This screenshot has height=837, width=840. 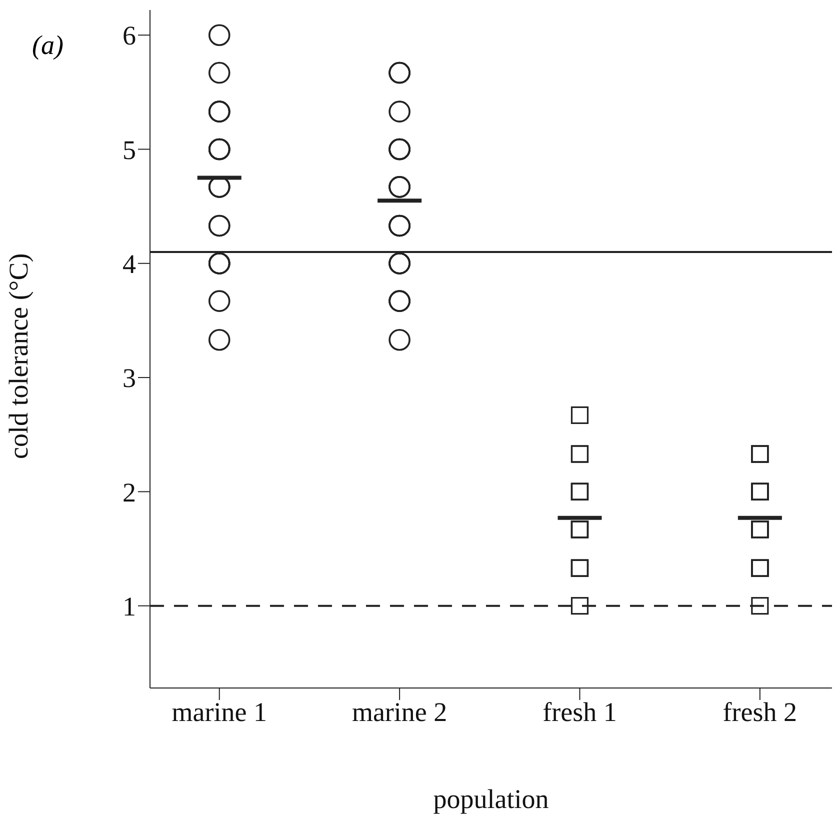 I want to click on y-tick-label: 5, so click(x=129, y=149).